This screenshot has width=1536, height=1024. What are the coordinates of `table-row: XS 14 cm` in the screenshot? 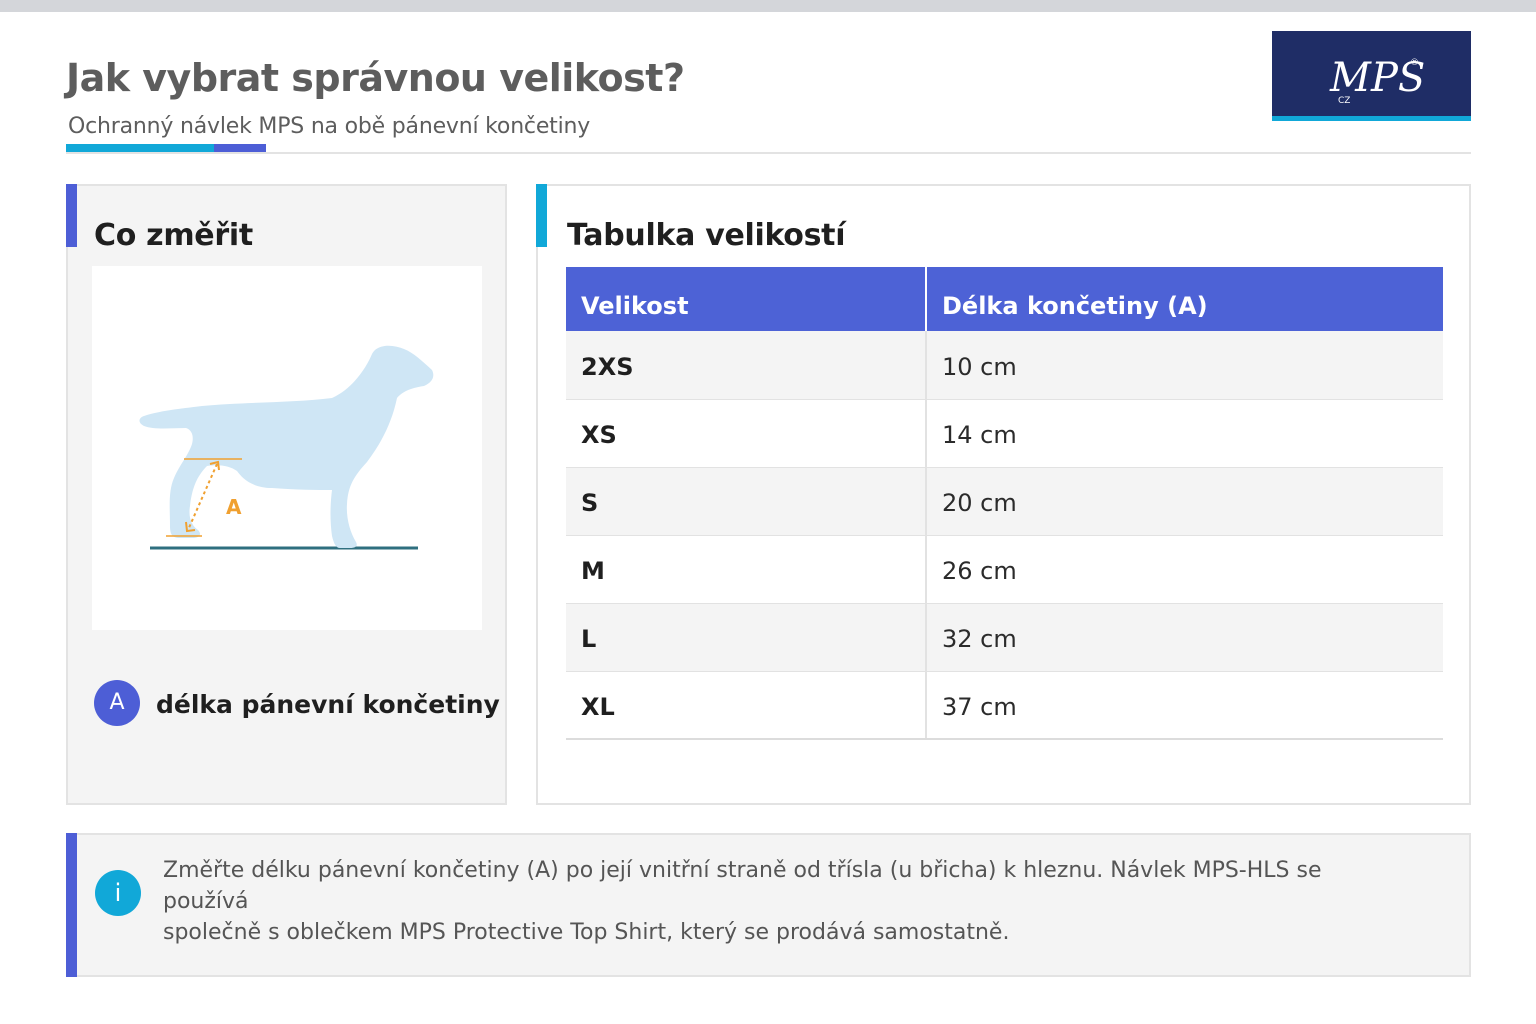 It's located at (1004, 433).